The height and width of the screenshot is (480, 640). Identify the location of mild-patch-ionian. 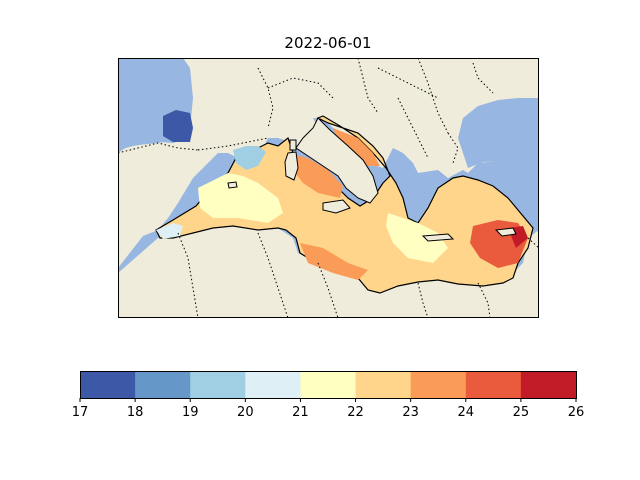
(417, 238).